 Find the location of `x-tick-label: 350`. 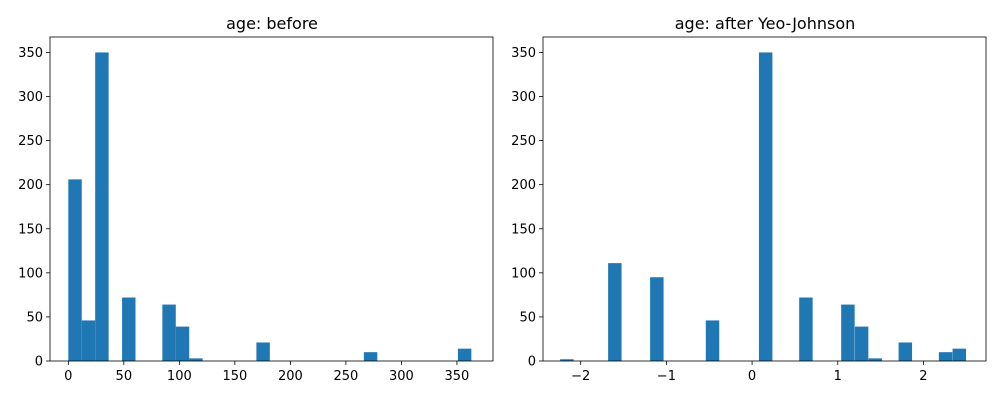

x-tick-label: 350 is located at coordinates (457, 376).